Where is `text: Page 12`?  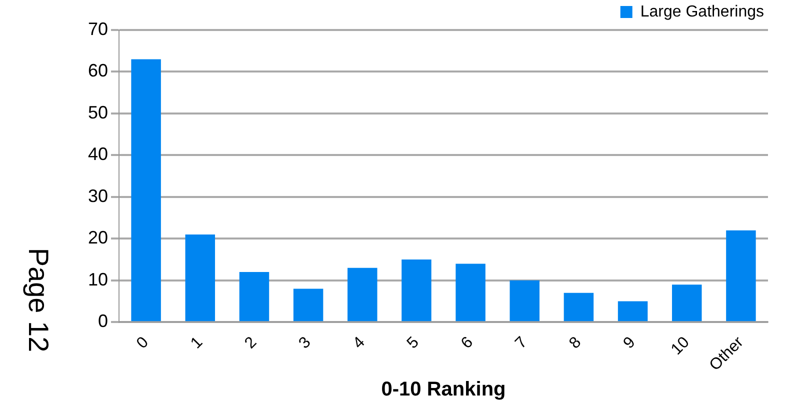
text: Page 12 is located at coordinates (38, 300).